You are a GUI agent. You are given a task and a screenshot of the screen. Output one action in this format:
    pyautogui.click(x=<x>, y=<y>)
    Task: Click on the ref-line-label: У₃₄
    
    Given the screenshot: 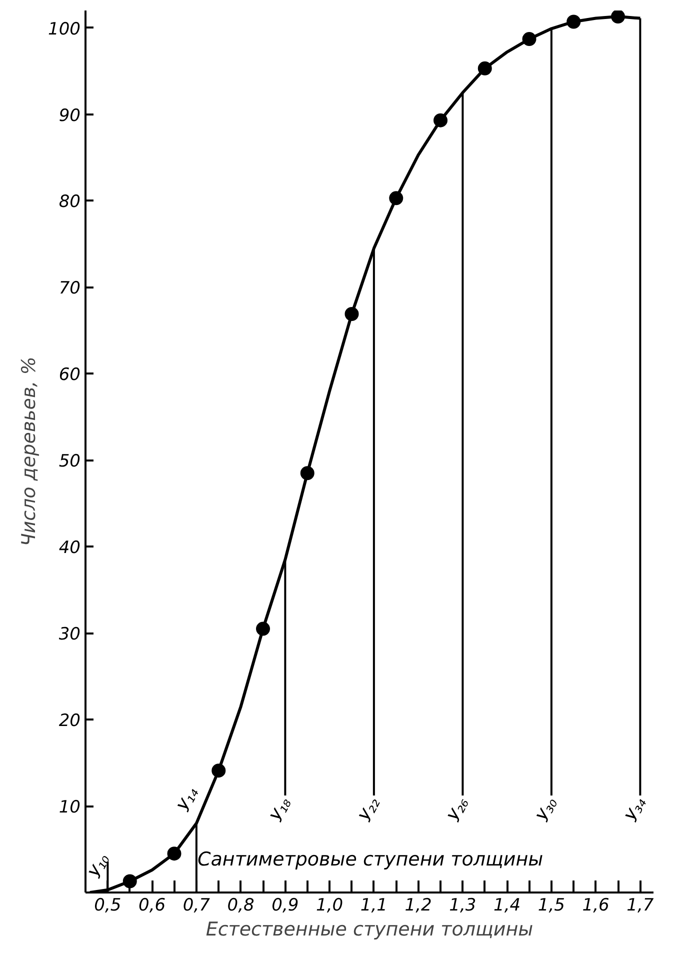 What is the action you would take?
    pyautogui.click(x=637, y=810)
    